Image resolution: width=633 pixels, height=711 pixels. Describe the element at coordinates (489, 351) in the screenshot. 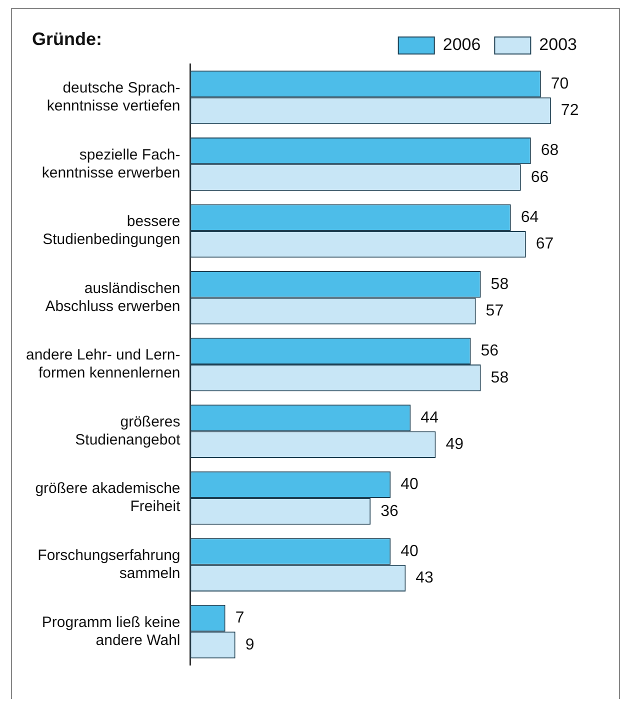

I see `data-label: 56` at that location.